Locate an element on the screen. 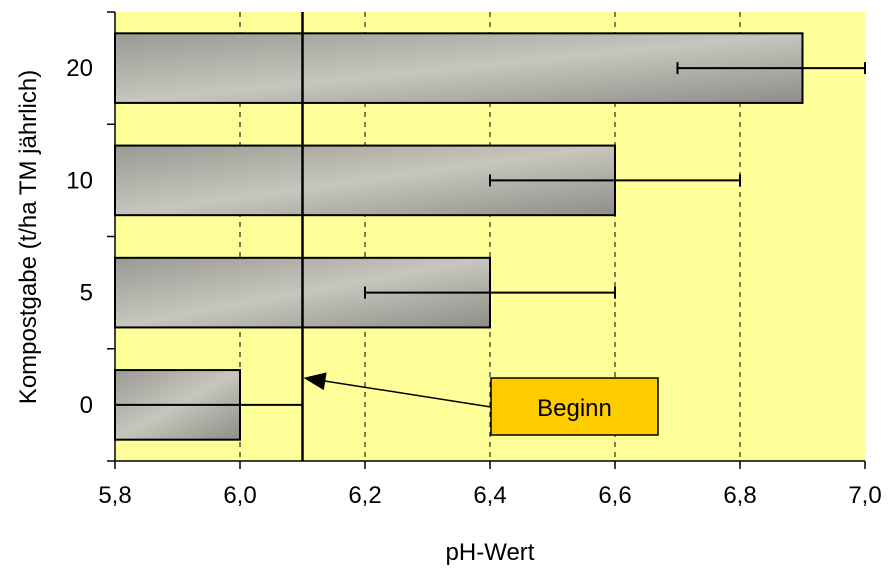 The image size is (890, 572). annotation-box is located at coordinates (574, 406).